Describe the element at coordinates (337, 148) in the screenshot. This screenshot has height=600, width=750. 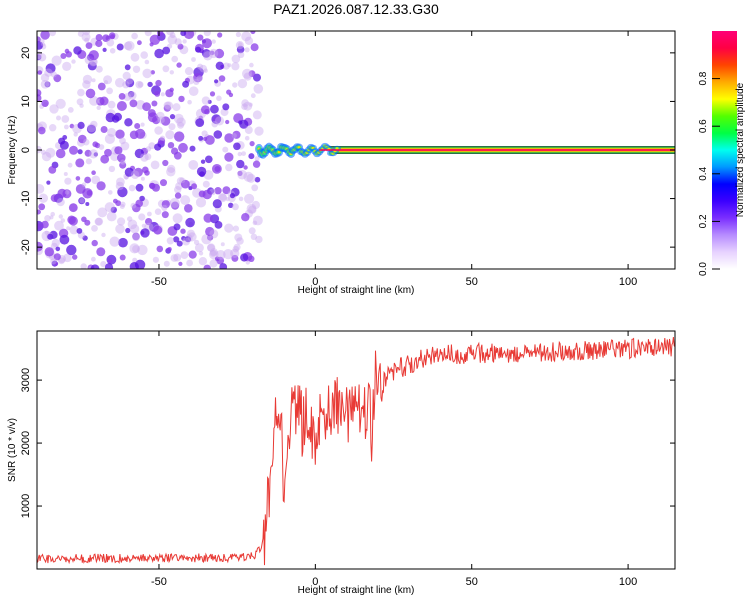
I see `signal-onset-peak` at that location.